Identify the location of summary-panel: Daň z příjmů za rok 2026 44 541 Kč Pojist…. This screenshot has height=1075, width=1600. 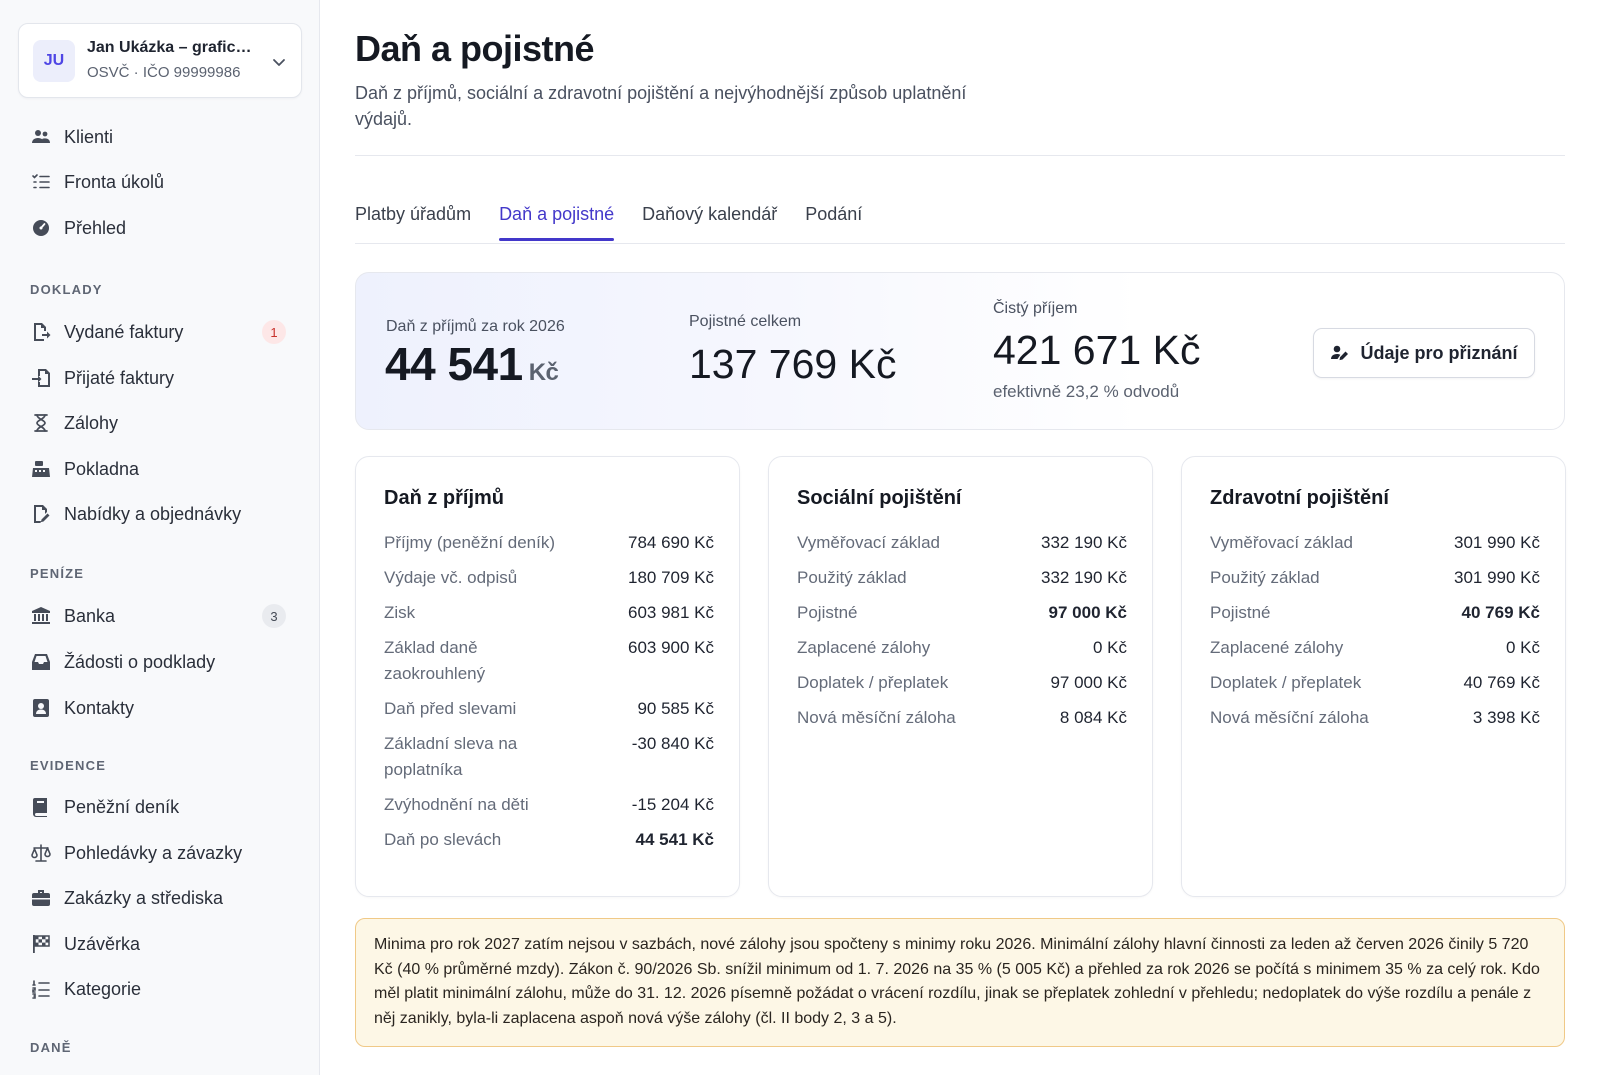
(960, 351).